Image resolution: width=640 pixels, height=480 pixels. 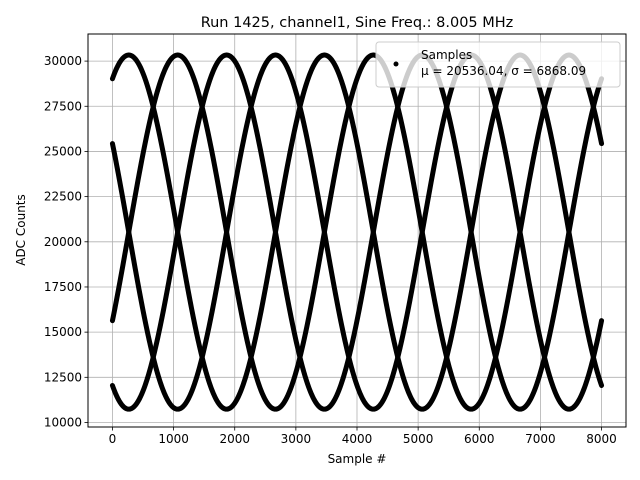 What do you see at coordinates (446, 55) in the screenshot?
I see `legend-series-label: Samples` at bounding box center [446, 55].